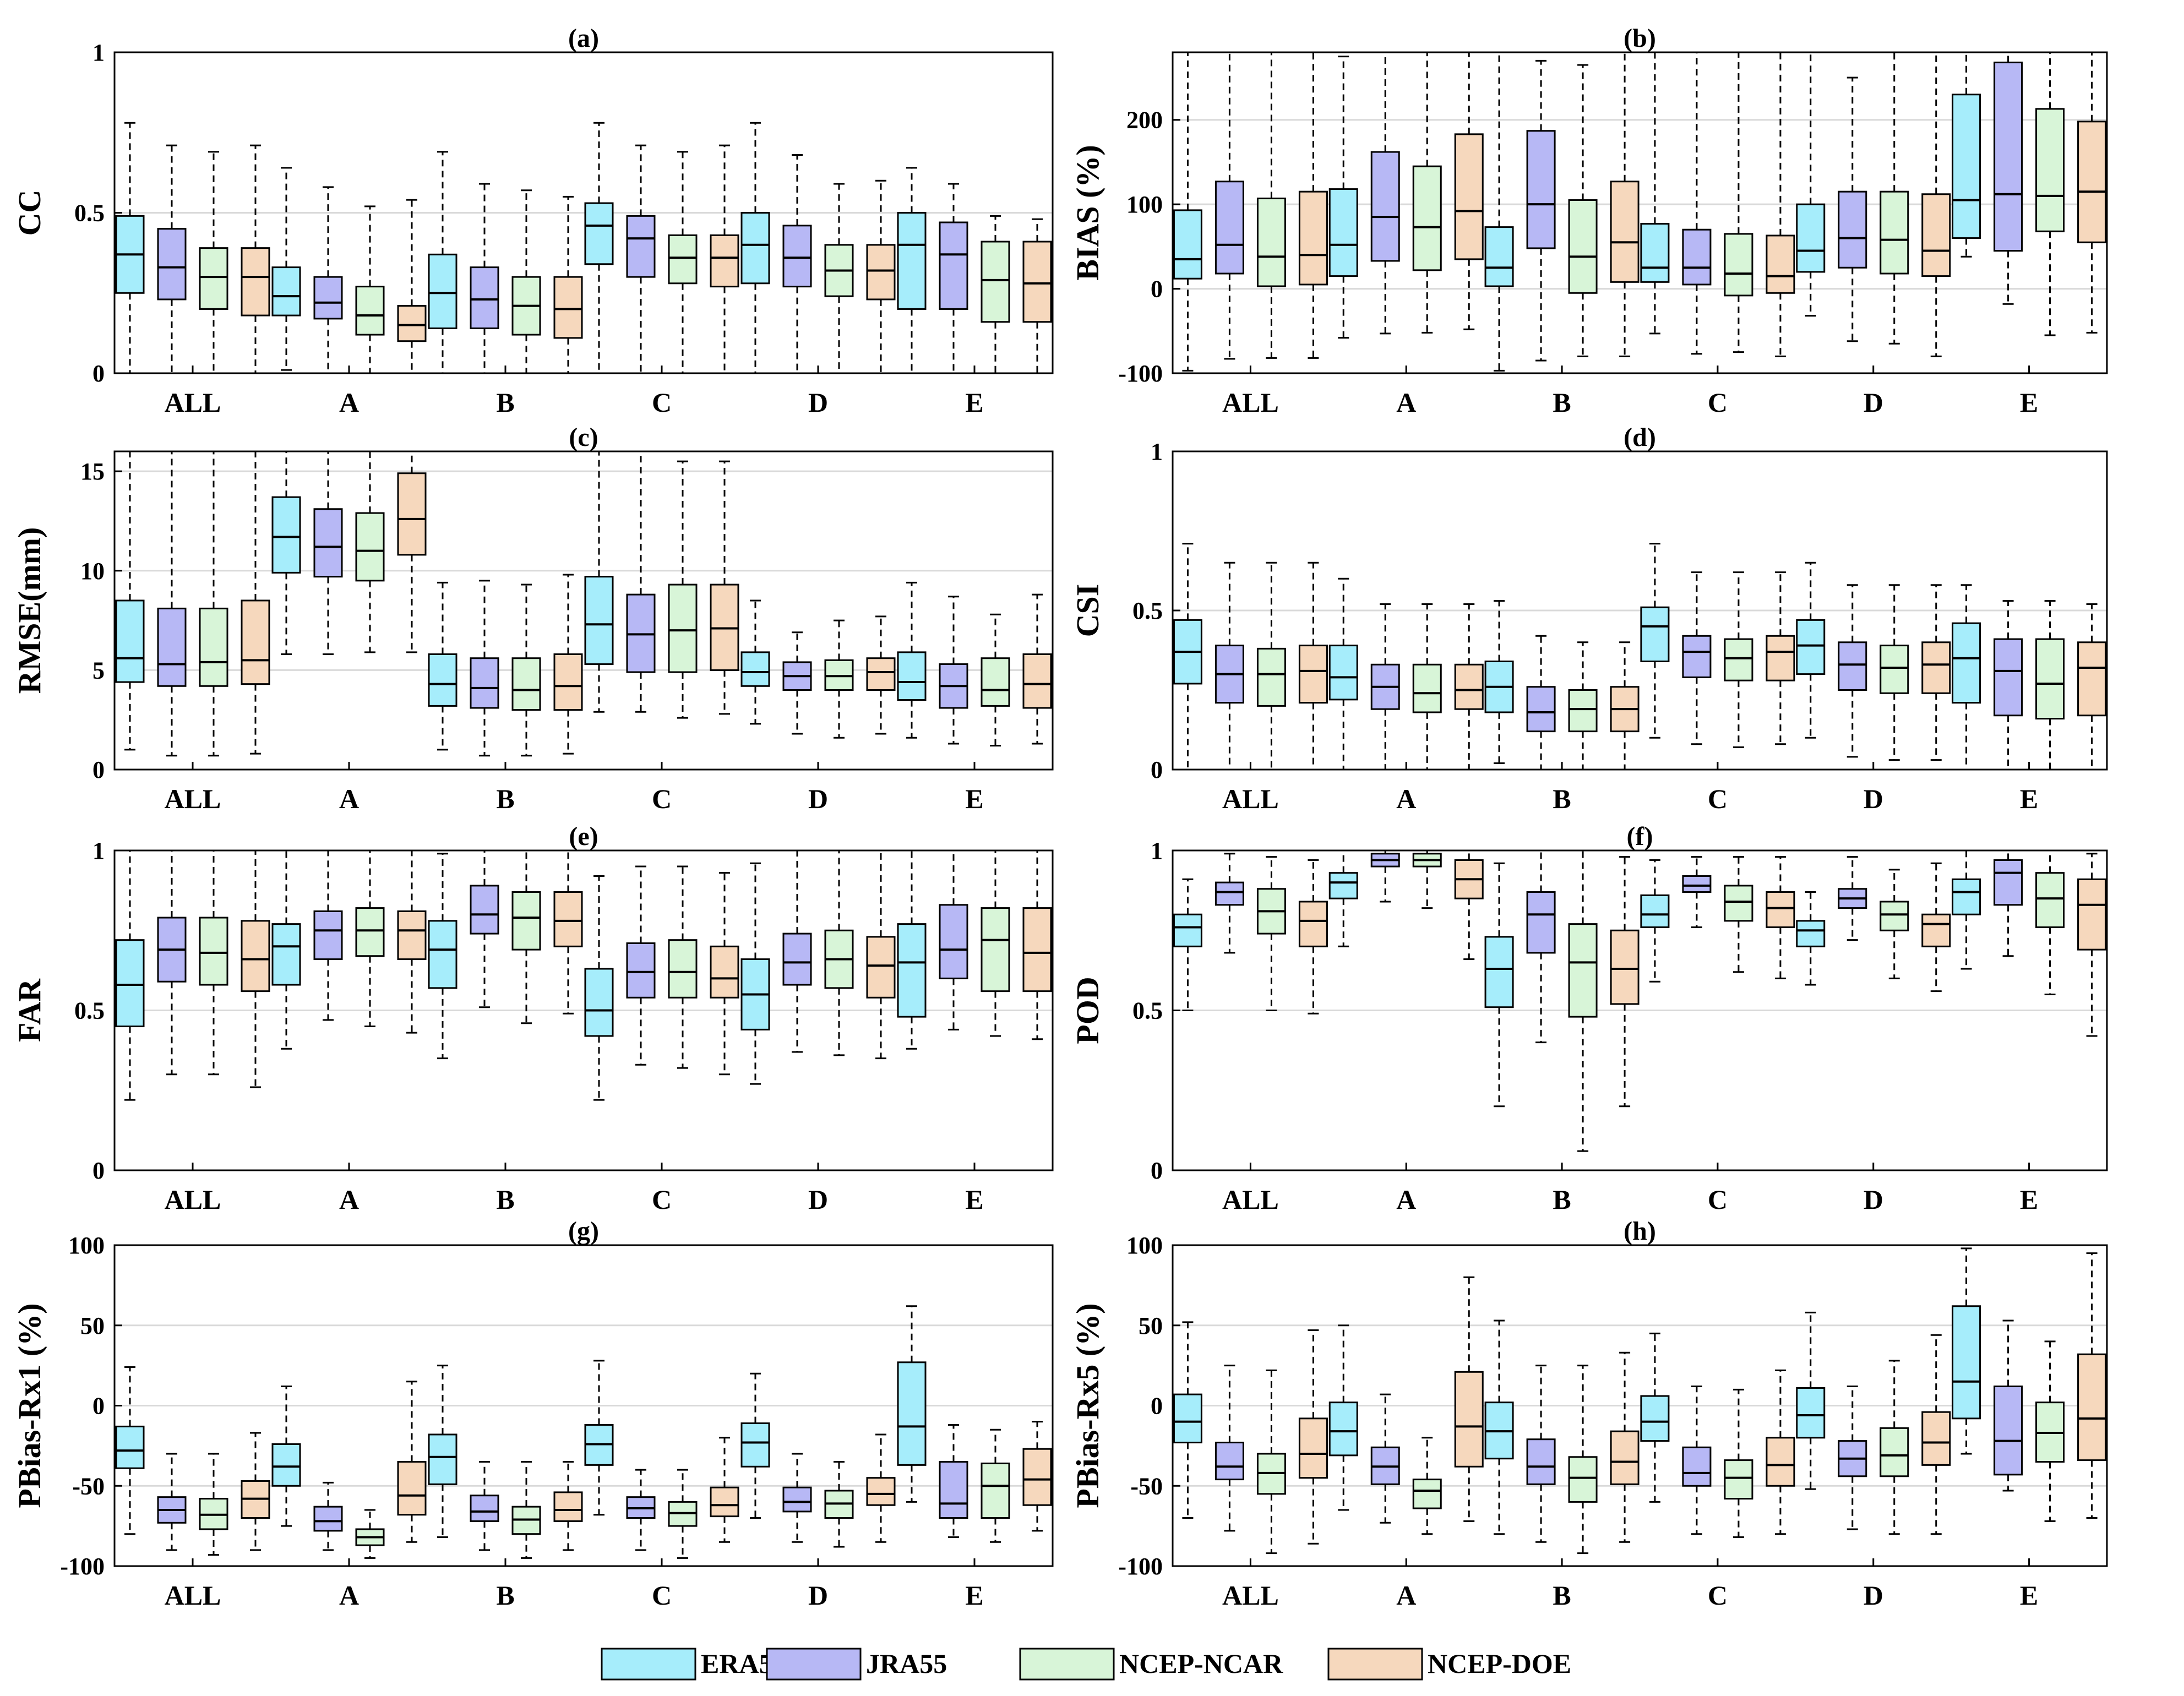 This screenshot has width=2184, height=1696. I want to click on y-axis-label: CC, so click(29, 213).